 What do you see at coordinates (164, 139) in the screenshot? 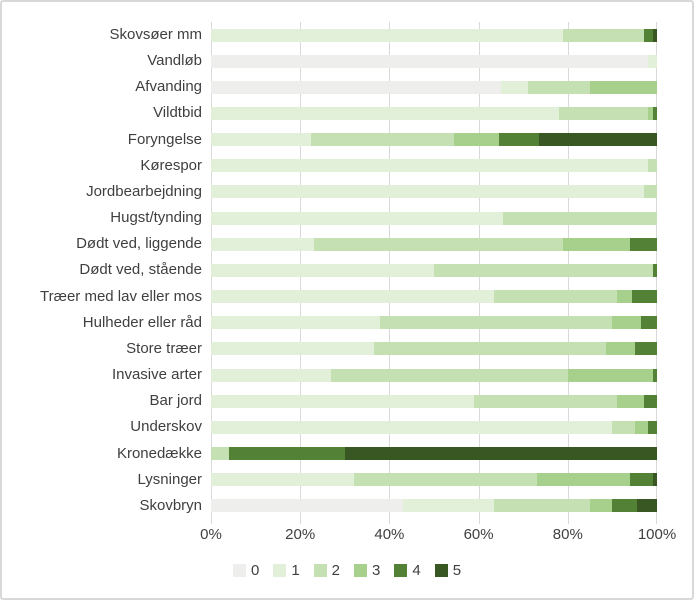
I see `category-label: Foryngelse` at bounding box center [164, 139].